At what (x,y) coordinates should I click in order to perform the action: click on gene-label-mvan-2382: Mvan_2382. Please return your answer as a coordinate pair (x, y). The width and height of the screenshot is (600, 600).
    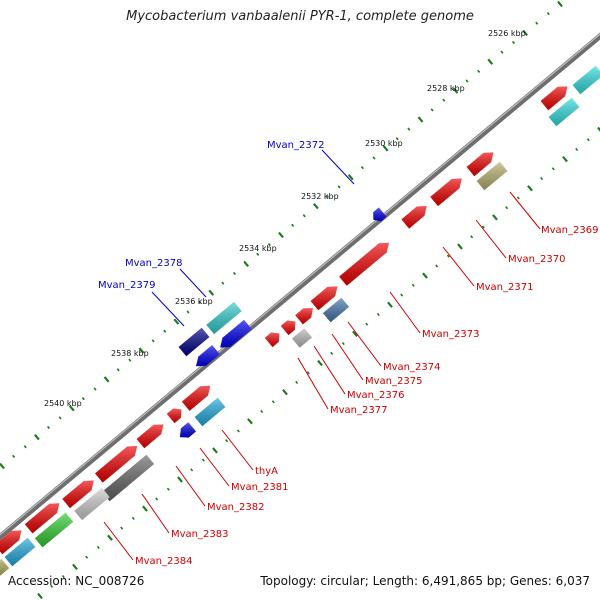
    Looking at the image, I should click on (235, 507).